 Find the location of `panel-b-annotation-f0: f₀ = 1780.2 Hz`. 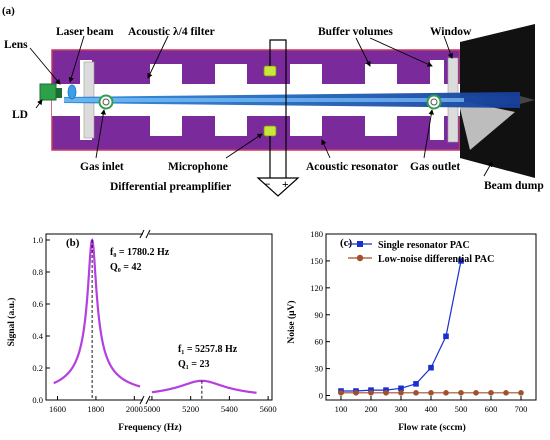

panel-b-annotation-f0: f₀ = 1780.2 Hz is located at coordinates (140, 252).